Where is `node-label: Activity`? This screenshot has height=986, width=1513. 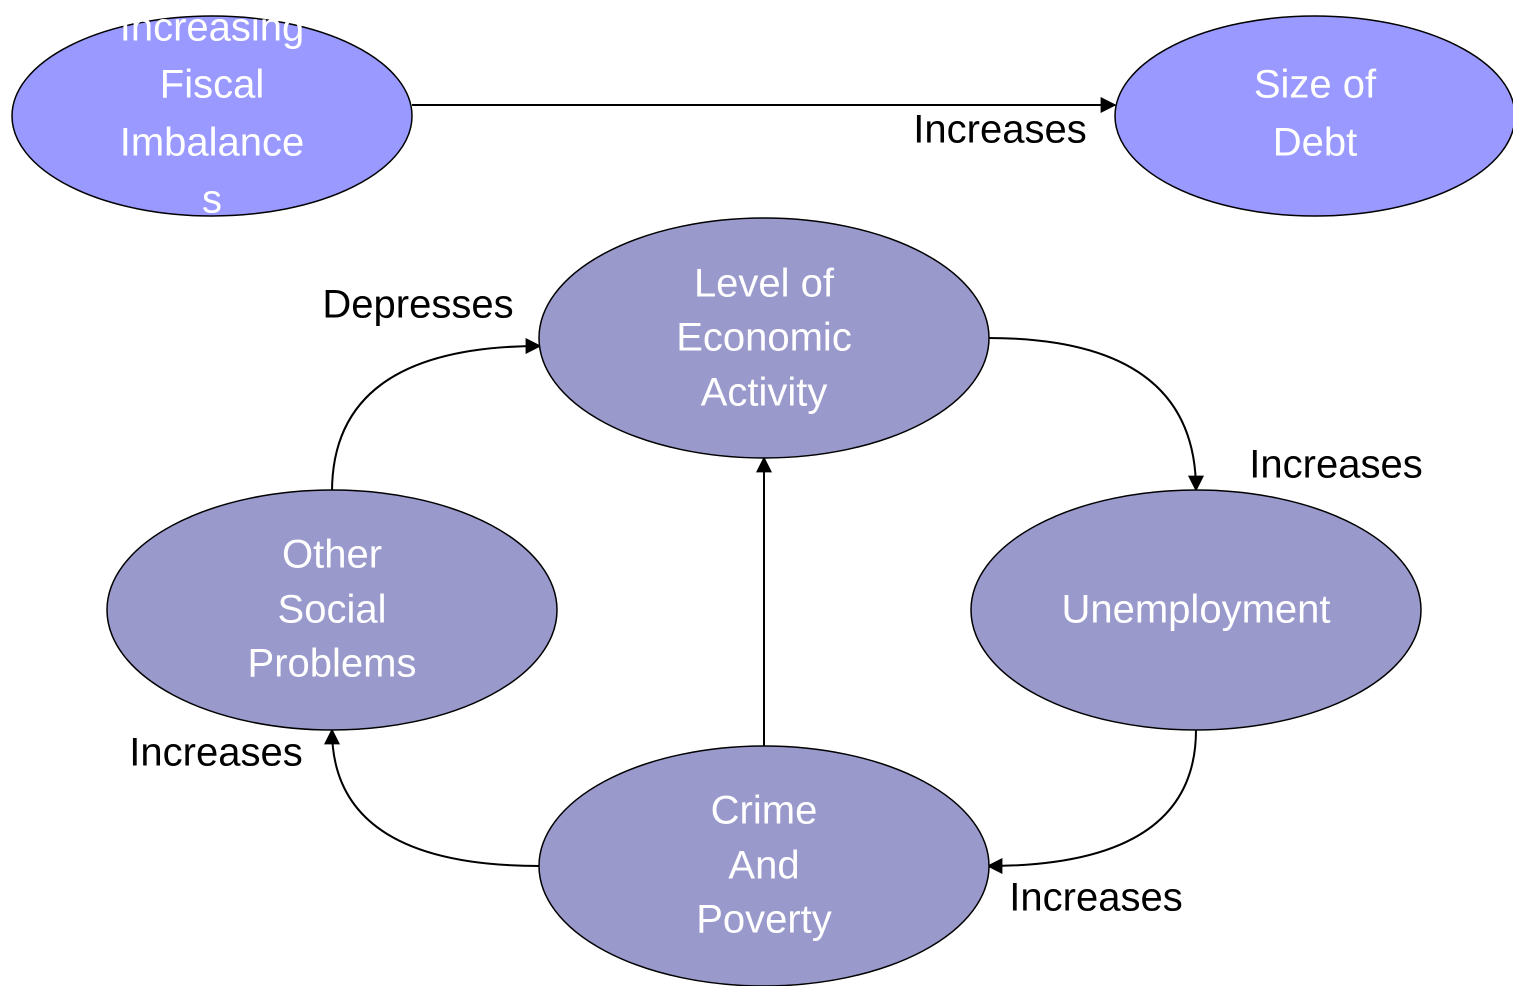 node-label: Activity is located at coordinates (764, 393).